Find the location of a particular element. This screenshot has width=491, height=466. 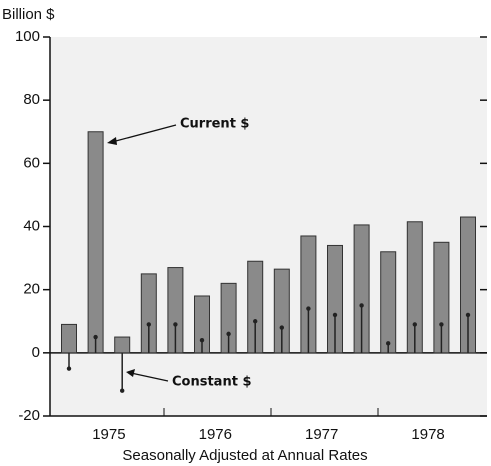

x-tick-label: 1978 is located at coordinates (427, 434).